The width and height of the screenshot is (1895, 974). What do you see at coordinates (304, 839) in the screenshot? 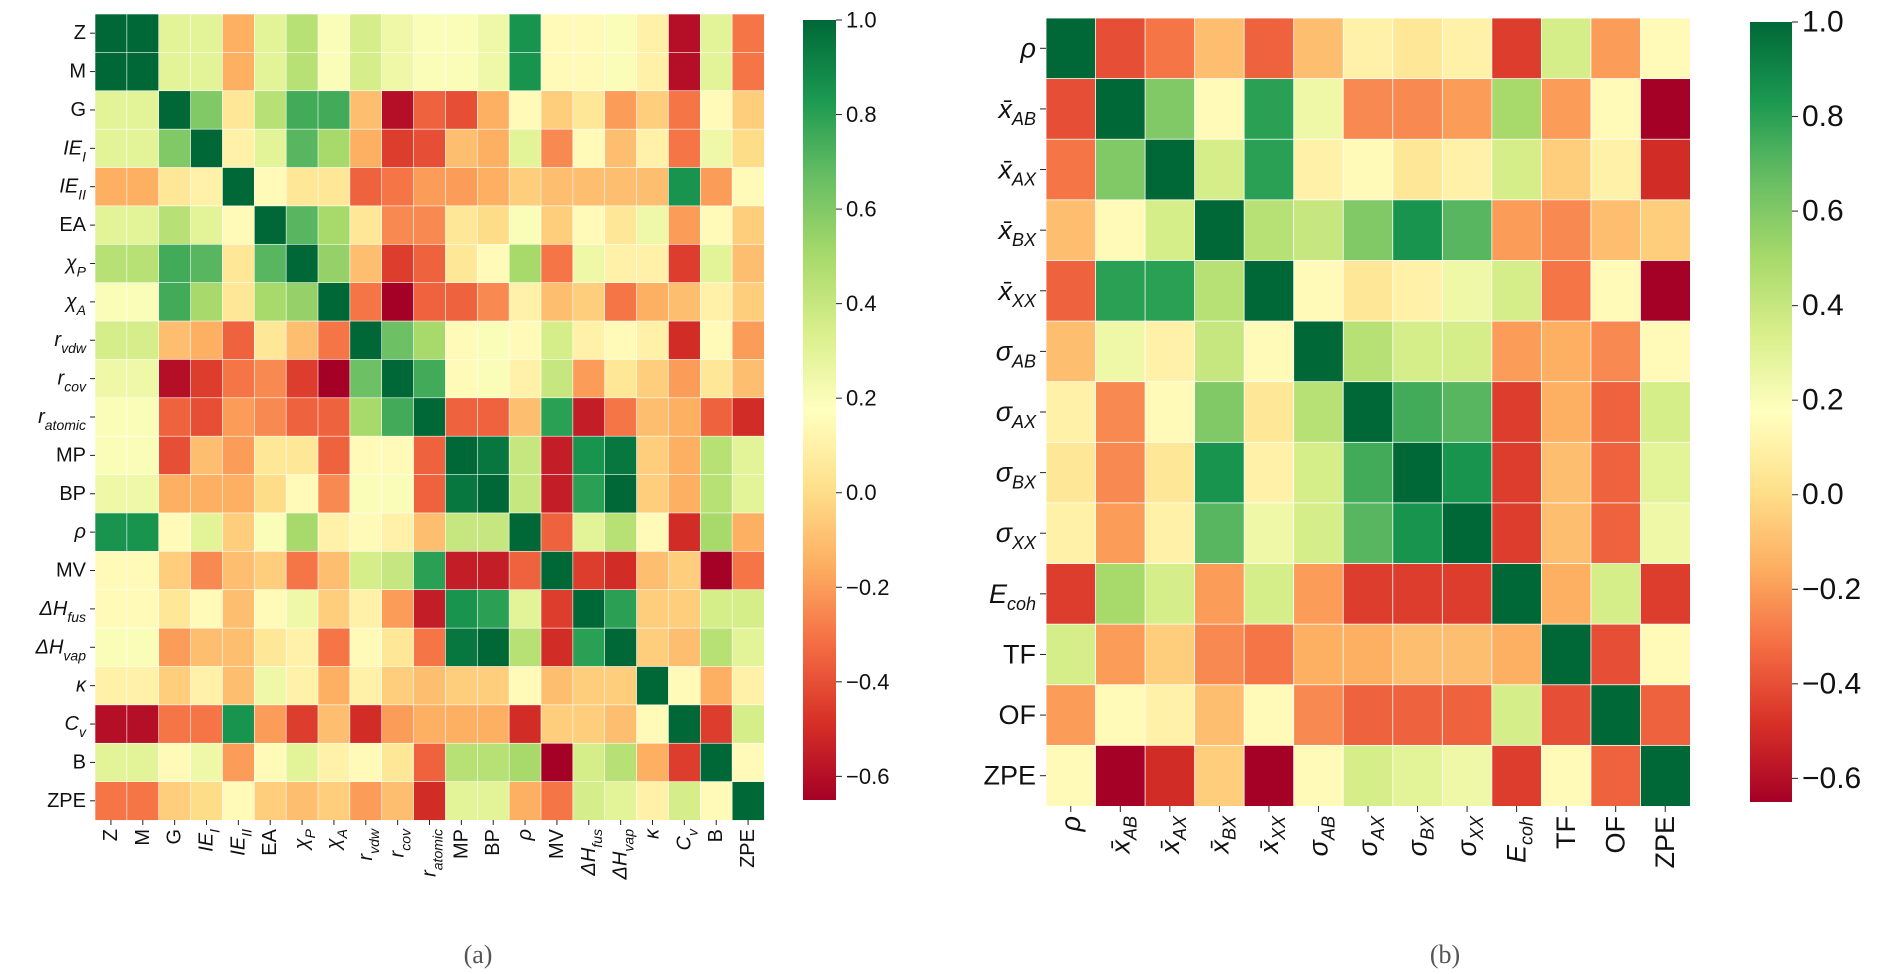
I see `heatmap-a-col-label-6: χP` at bounding box center [304, 839].